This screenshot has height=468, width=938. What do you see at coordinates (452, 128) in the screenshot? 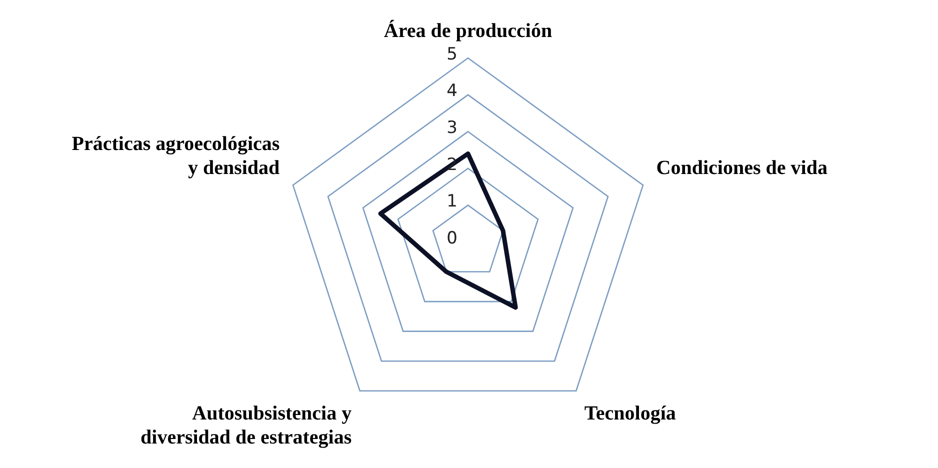
I see `y-tick-label: 3` at bounding box center [452, 128].